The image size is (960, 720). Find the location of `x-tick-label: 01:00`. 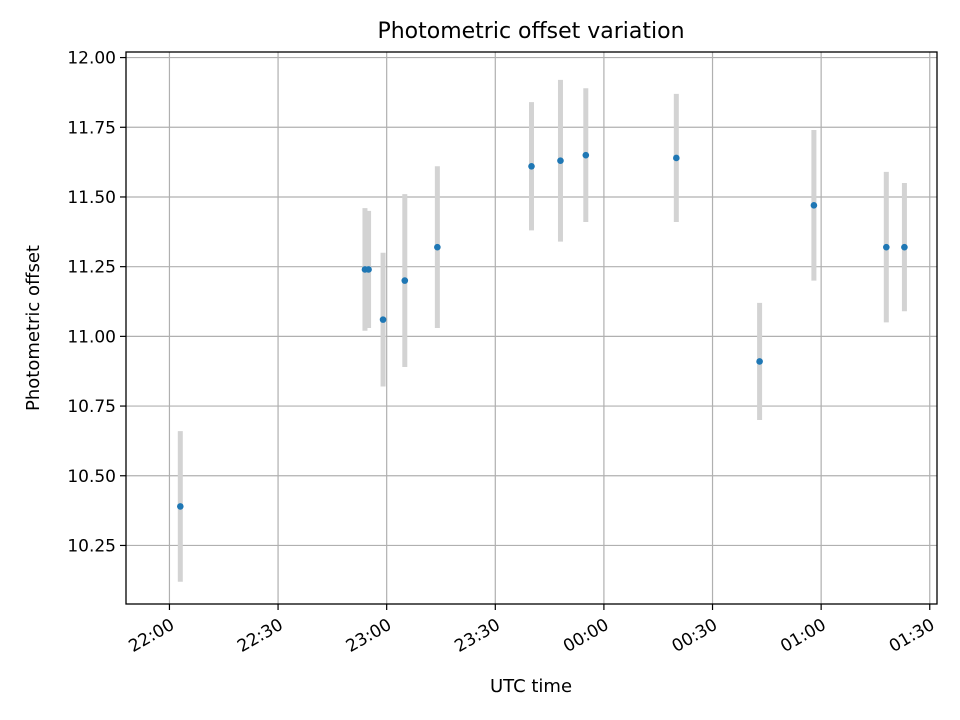

x-tick-label: 01:00 is located at coordinates (803, 636).